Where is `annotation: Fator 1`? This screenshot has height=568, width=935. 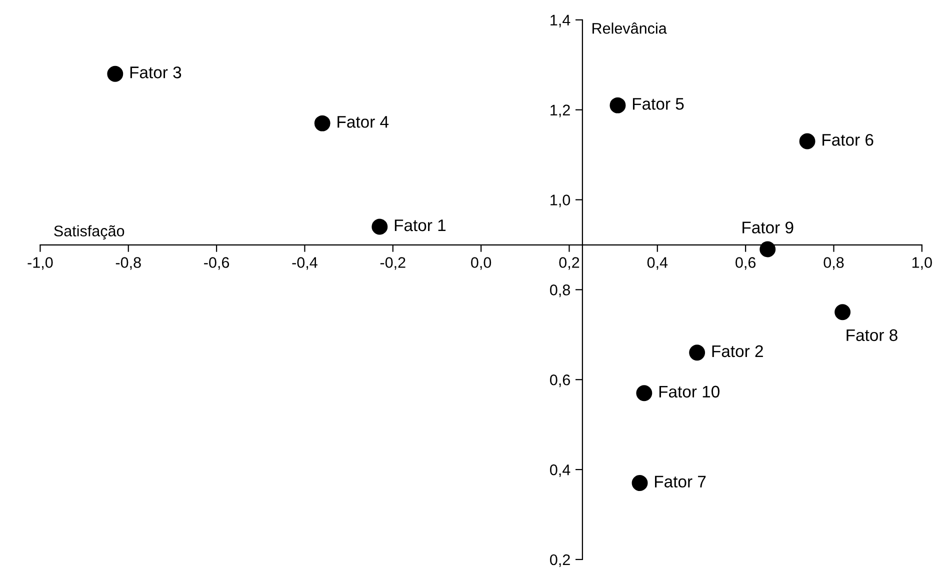
annotation: Fator 1 is located at coordinates (420, 226).